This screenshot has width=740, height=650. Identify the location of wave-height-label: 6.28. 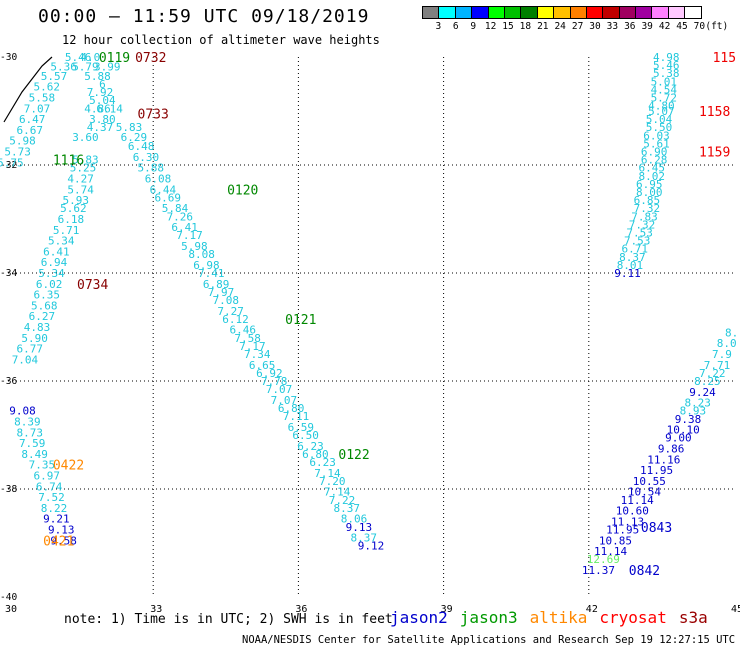
(654, 160).